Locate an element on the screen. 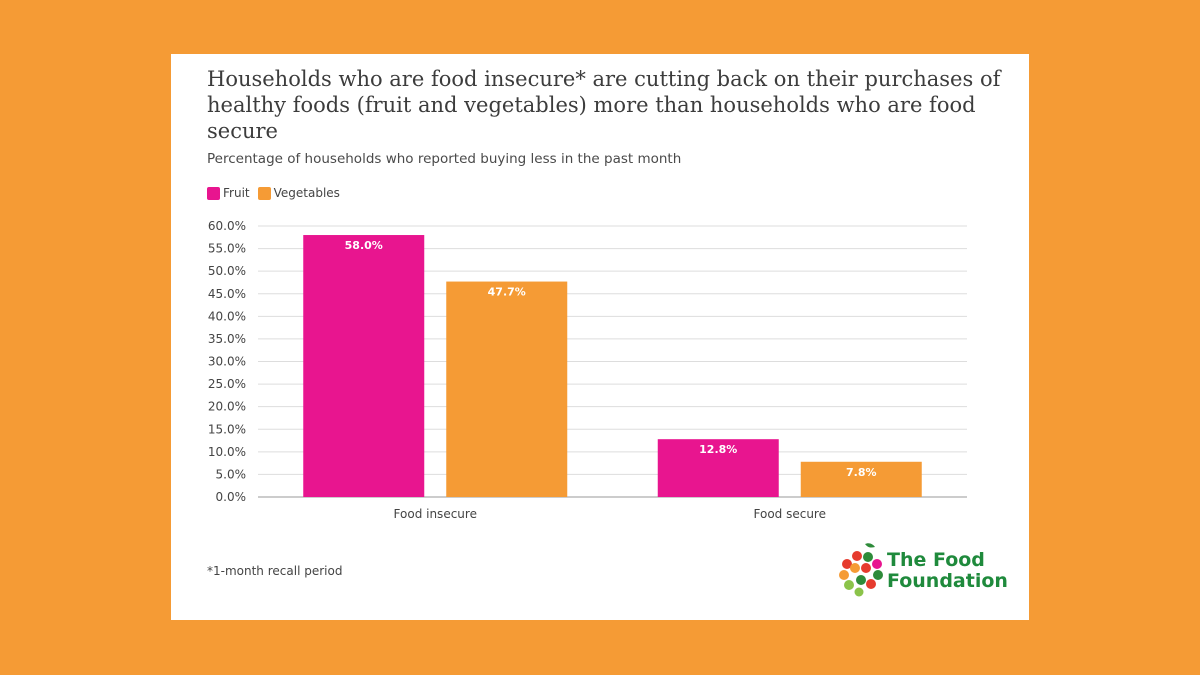 This screenshot has width=1200, height=675. y-tick-label: 20.0% is located at coordinates (227, 407).